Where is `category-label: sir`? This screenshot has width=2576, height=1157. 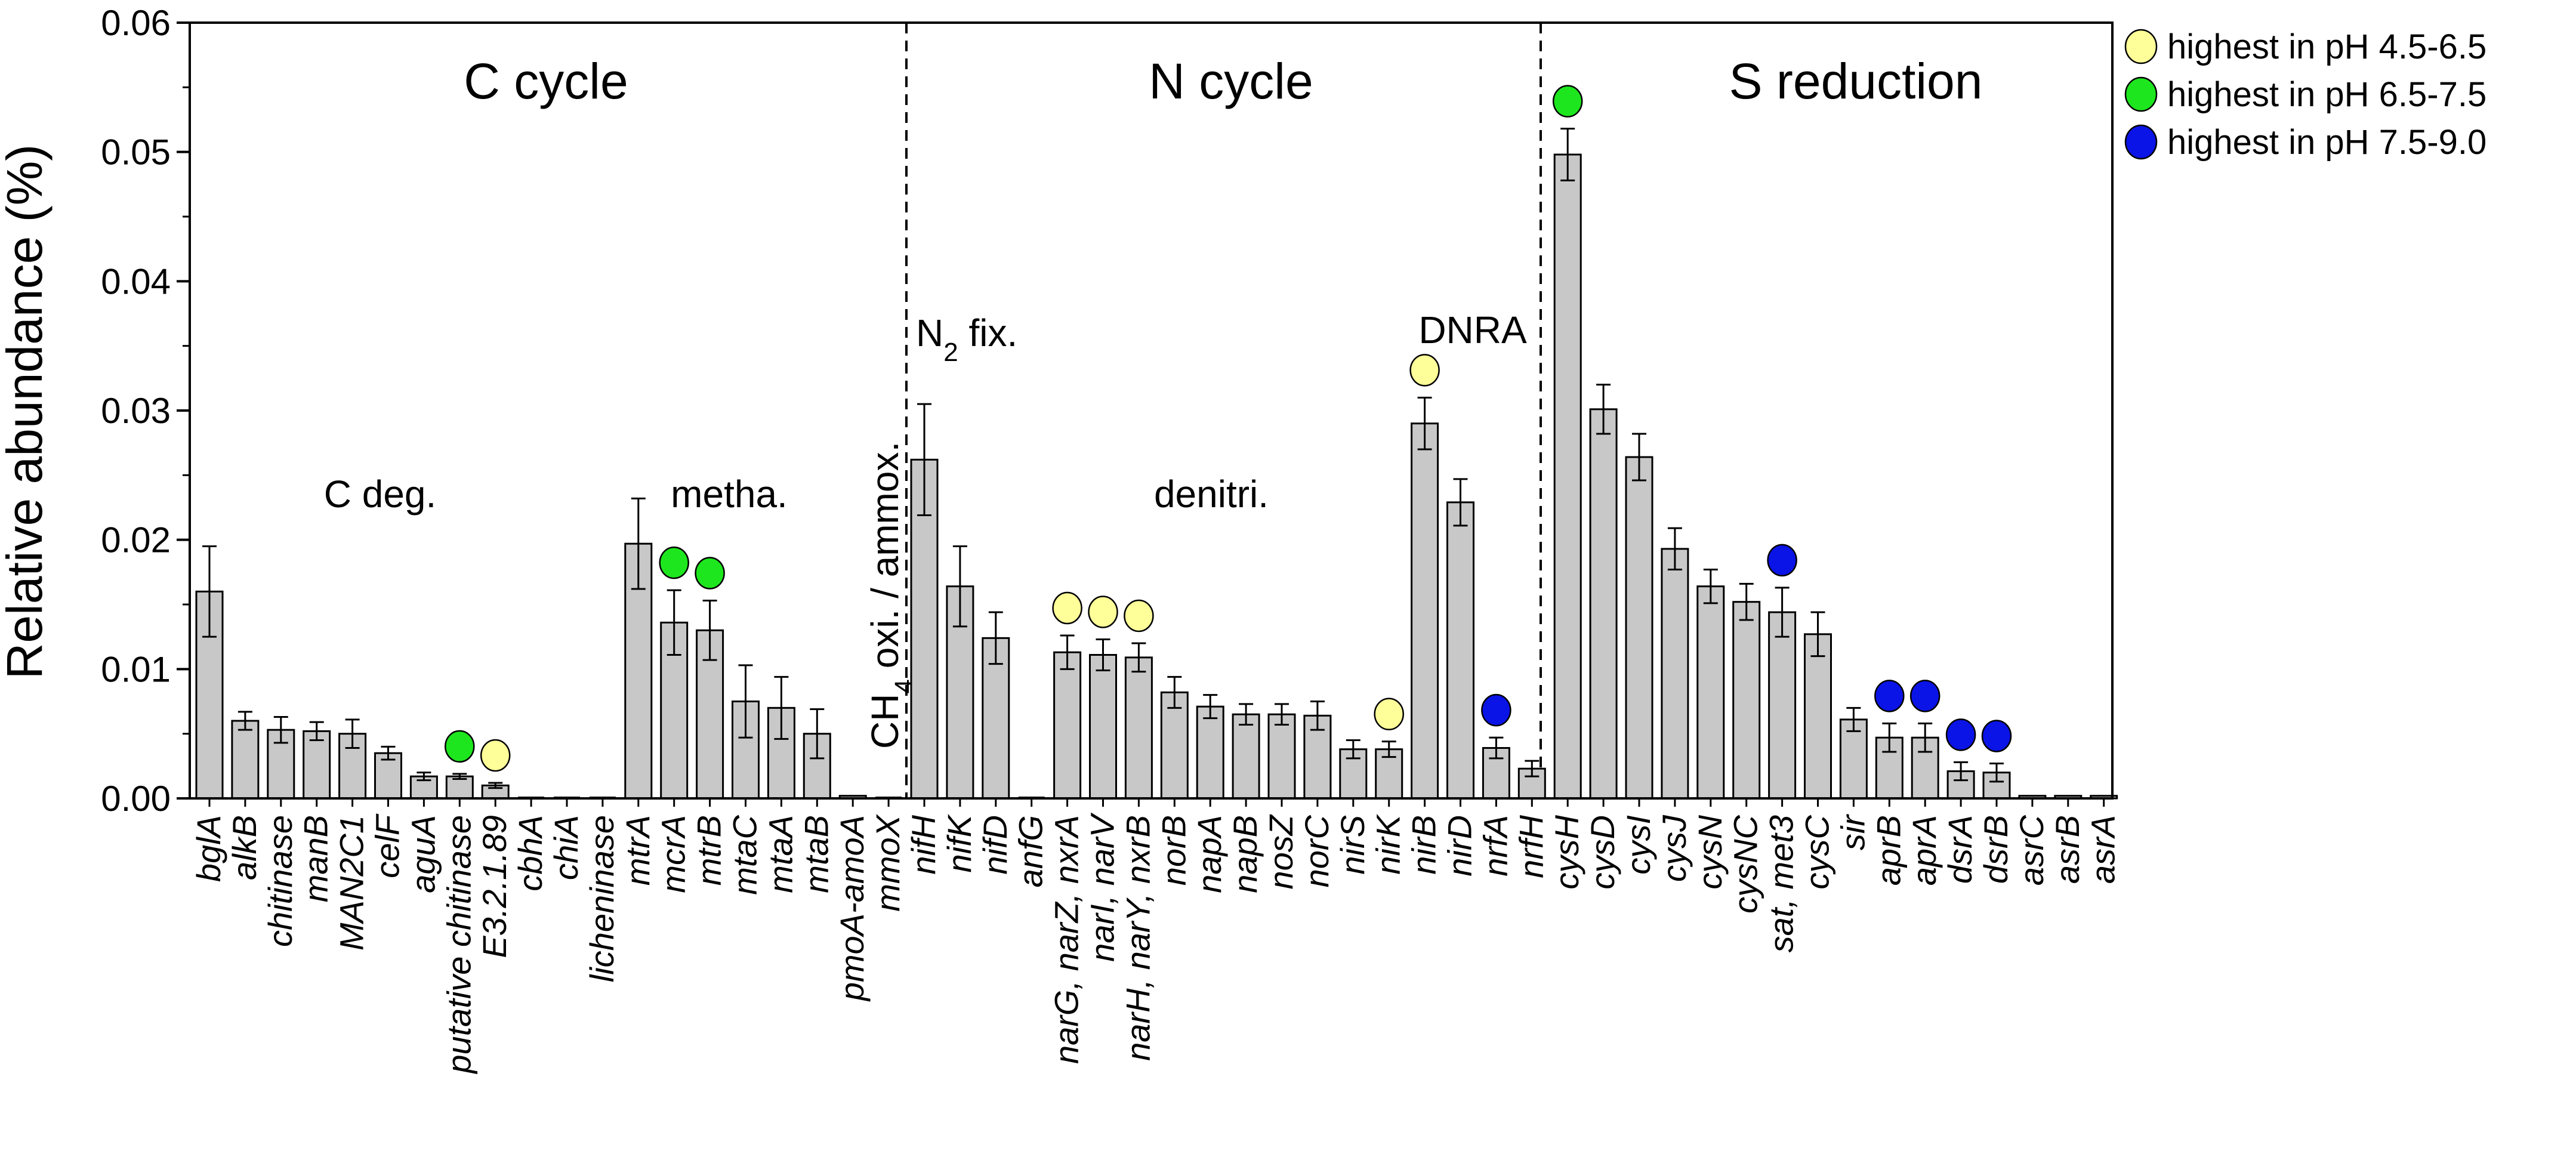 category-label: sir is located at coordinates (1853, 832).